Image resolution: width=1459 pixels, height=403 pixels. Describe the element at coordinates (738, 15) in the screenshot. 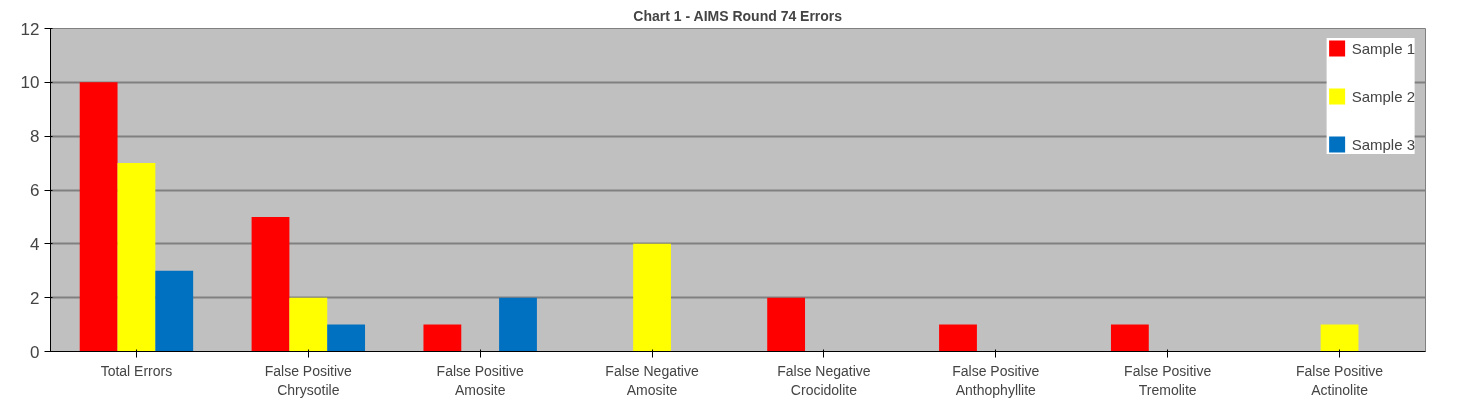

I see `chart-title: Chart 1 - AIMS Round 74 Errors` at that location.